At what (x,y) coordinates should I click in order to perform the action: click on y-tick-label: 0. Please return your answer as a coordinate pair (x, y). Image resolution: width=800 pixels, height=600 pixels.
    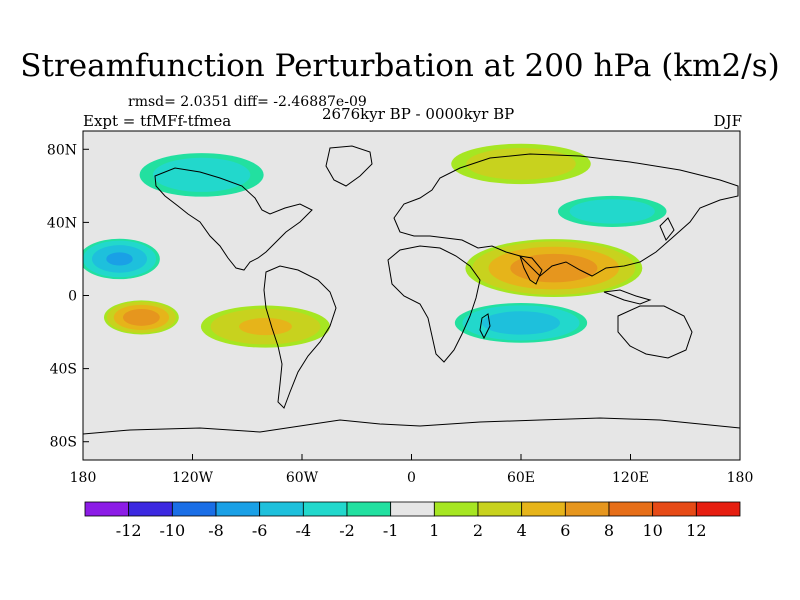
    Looking at the image, I should click on (72, 297).